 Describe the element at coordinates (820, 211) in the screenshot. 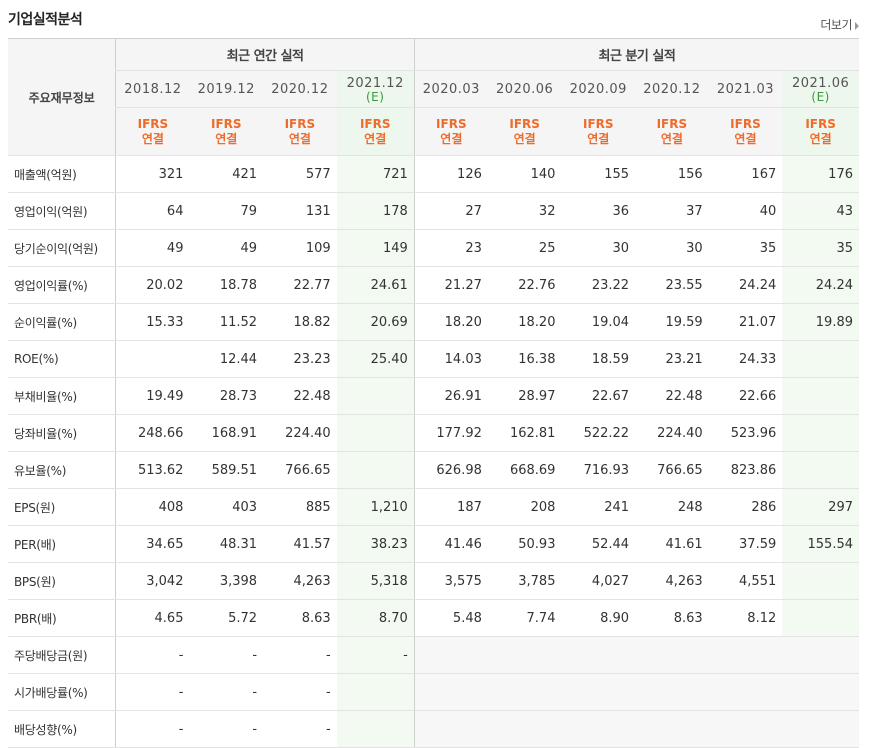

I see `table-cell: 43` at that location.